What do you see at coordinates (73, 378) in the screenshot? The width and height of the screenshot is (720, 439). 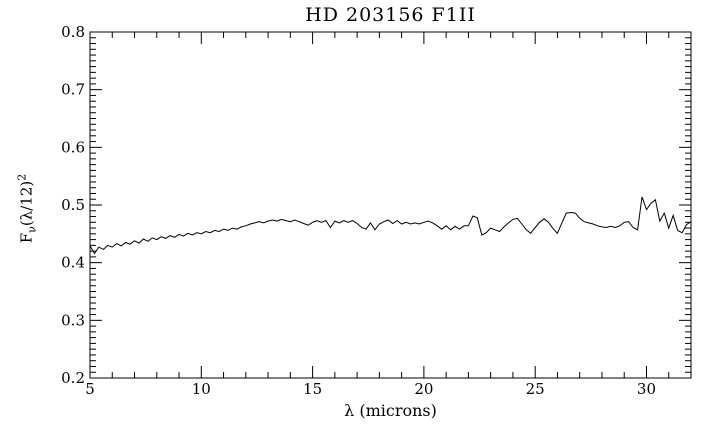 I see `y-tick-label: 0.2` at bounding box center [73, 378].